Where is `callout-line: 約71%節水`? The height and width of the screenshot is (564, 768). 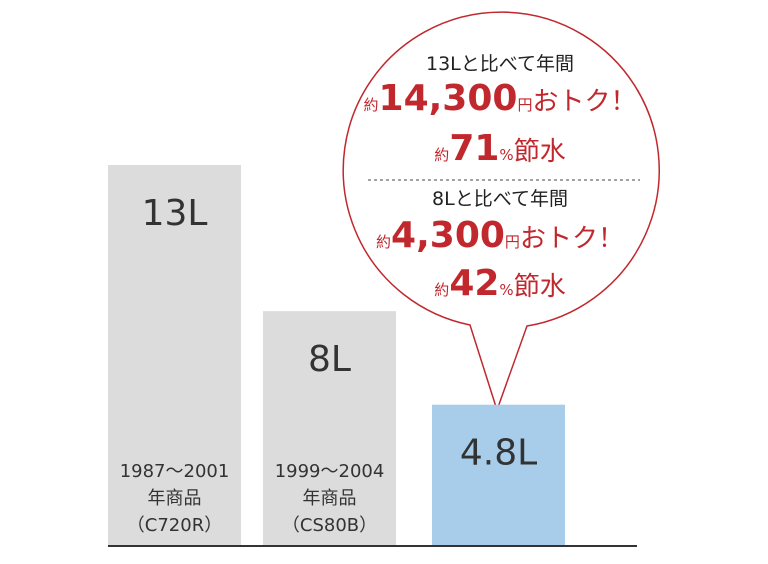
callout-line: 約71%節水 is located at coordinates (499, 148).